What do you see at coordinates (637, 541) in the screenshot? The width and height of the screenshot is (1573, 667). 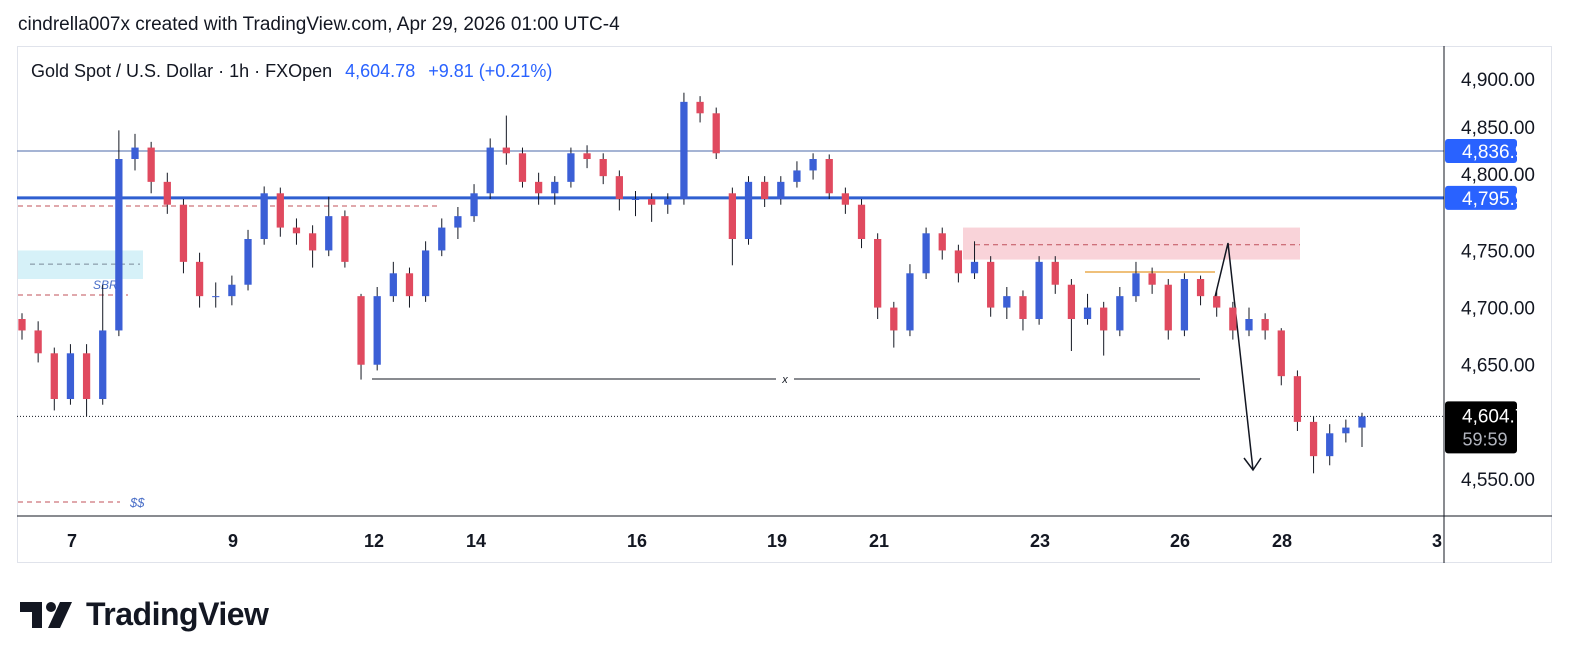 I see `time-tick: 16` at bounding box center [637, 541].